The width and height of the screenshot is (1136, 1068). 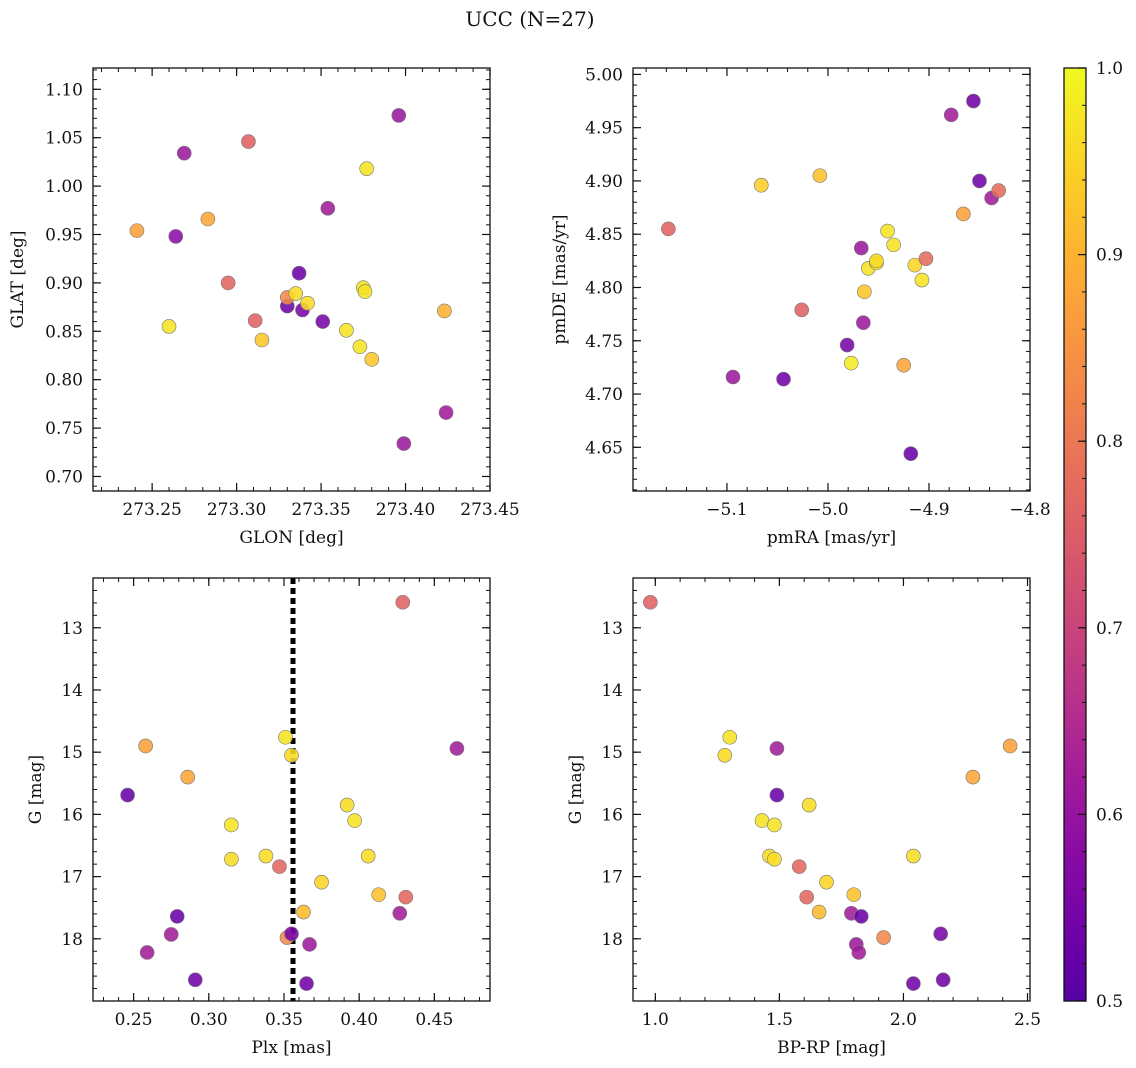 What do you see at coordinates (604, 129) in the screenshot?
I see `y-tick-label: 4.95` at bounding box center [604, 129].